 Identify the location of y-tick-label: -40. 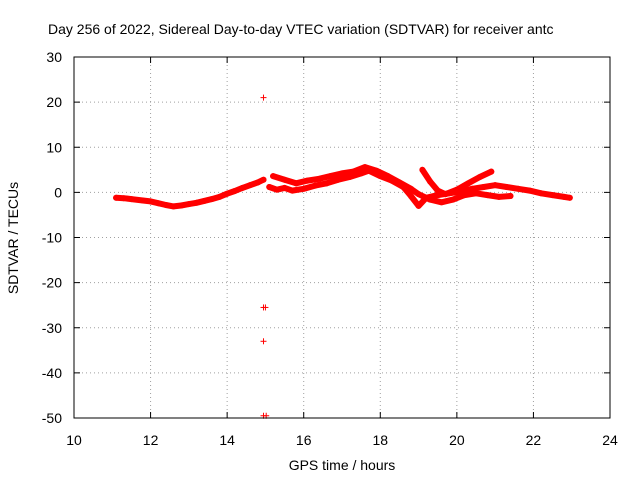
(52, 373).